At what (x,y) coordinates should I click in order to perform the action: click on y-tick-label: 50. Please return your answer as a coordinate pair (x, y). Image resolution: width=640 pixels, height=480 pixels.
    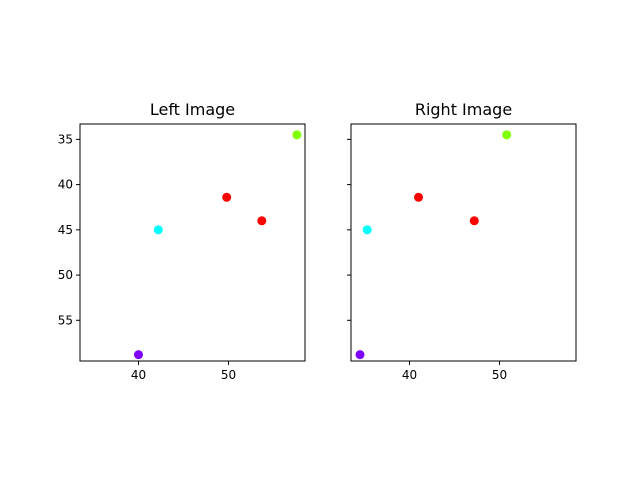
    Looking at the image, I should click on (65, 275).